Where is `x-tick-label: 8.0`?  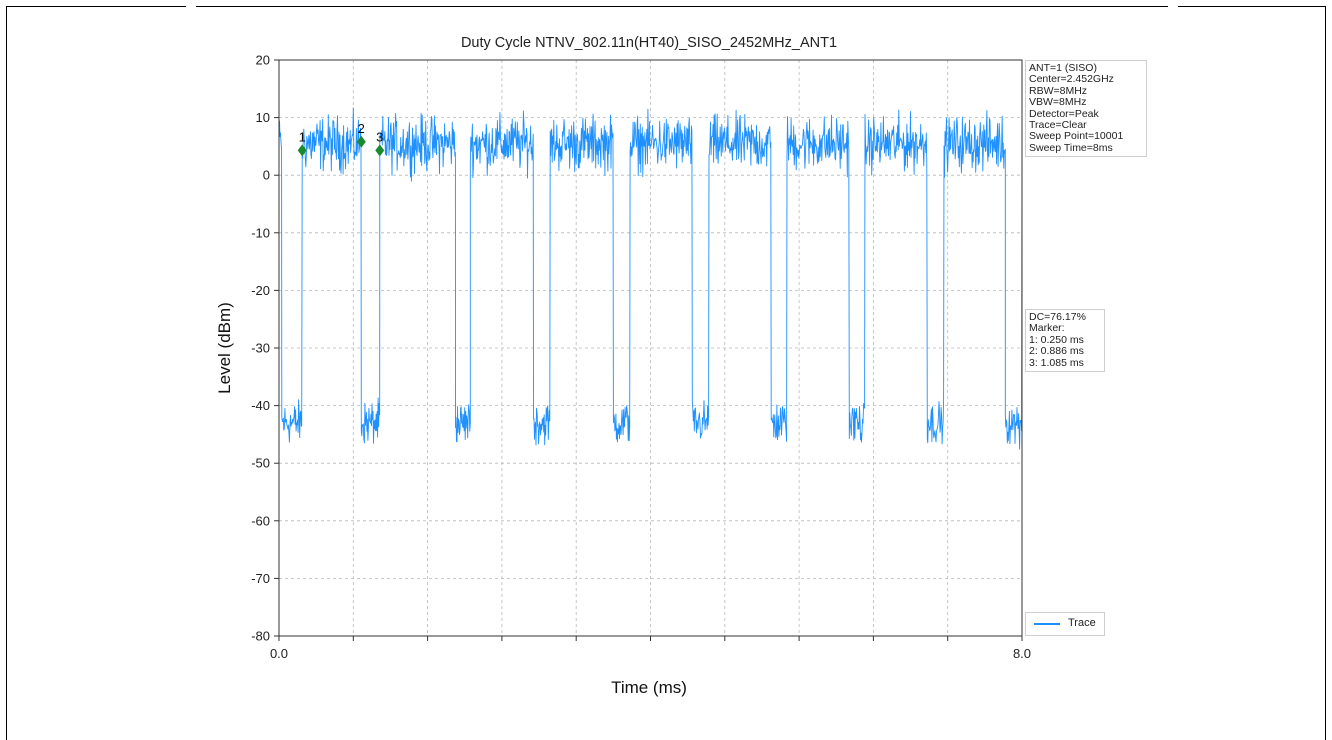 x-tick-label: 8.0 is located at coordinates (1022, 653).